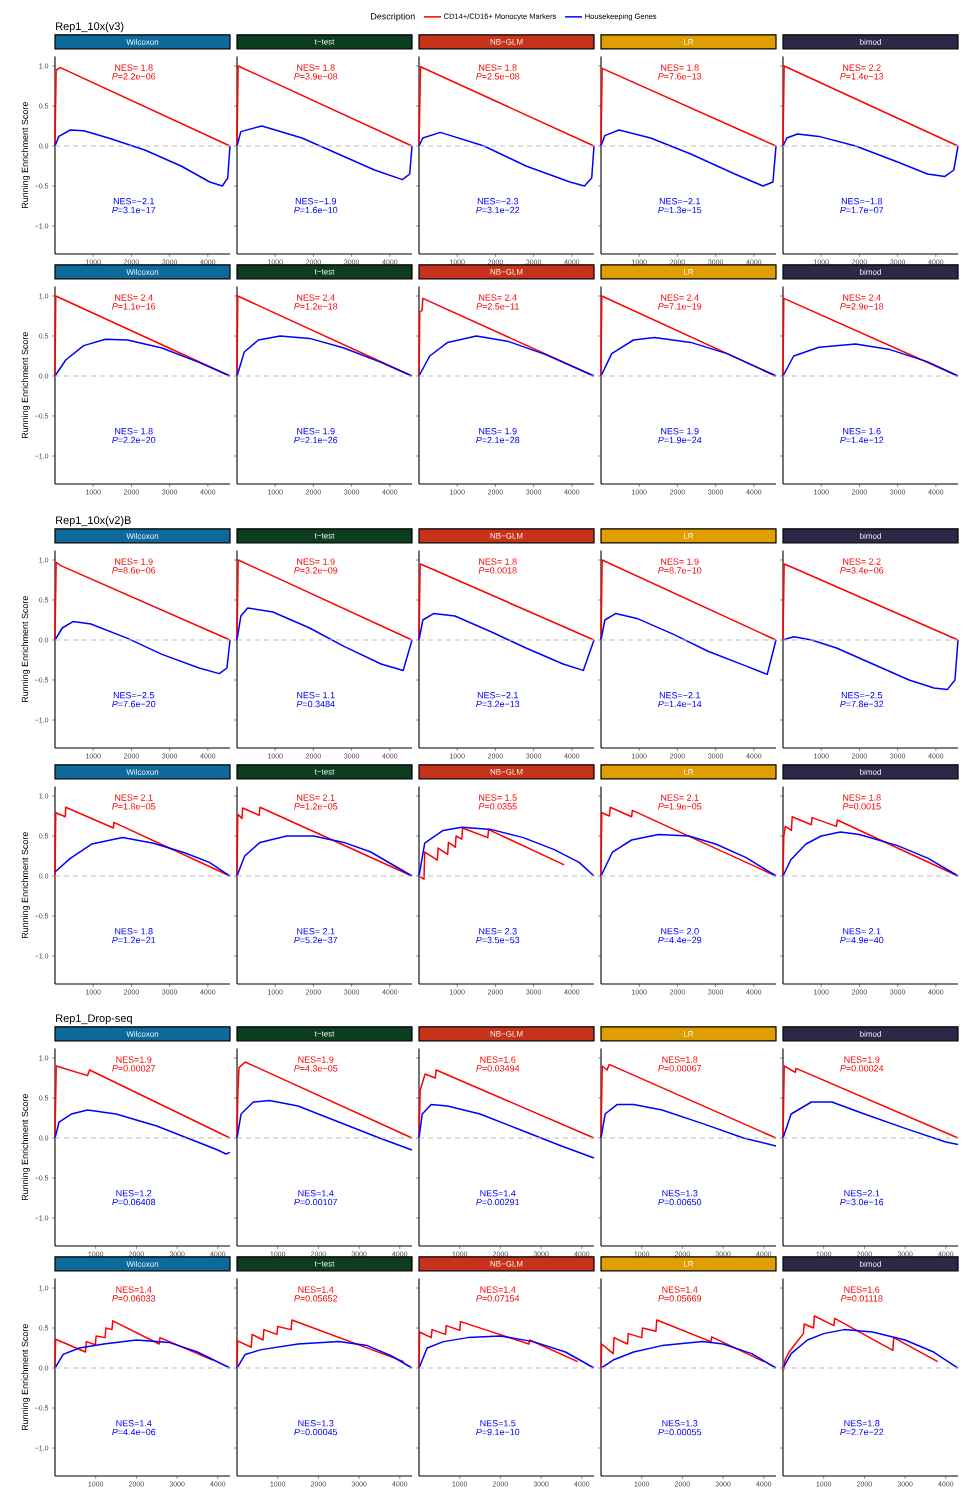 The height and width of the screenshot is (1489, 969). What do you see at coordinates (90, 27) in the screenshot?
I see `chart-subtitle: Rep1_10x(v3)` at bounding box center [90, 27].